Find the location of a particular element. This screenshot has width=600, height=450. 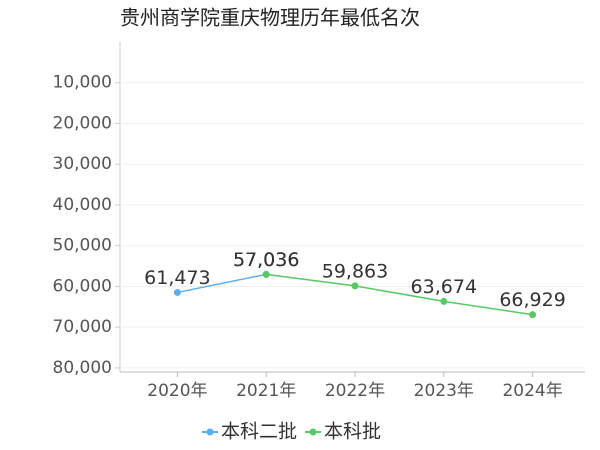

data-label: 63,674 is located at coordinates (444, 287).